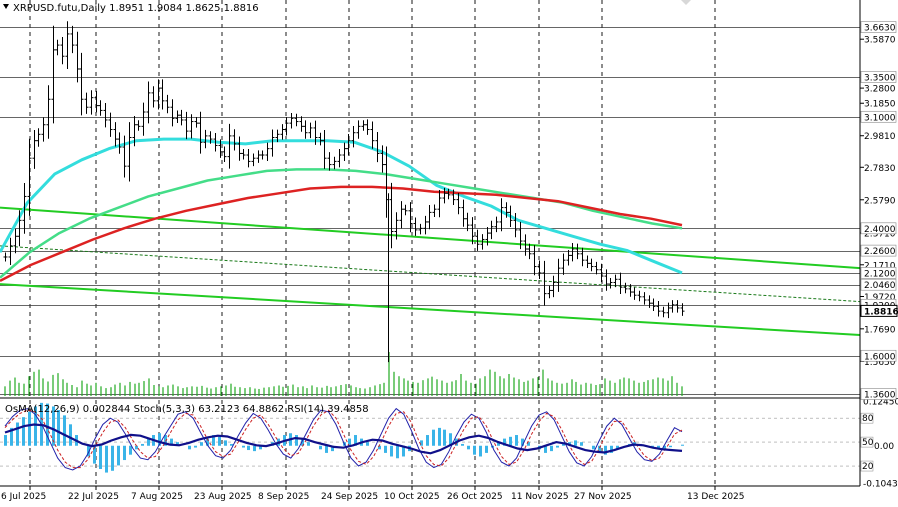 Image resolution: width=898 pixels, height=507 pixels. Describe the element at coordinates (880, 330) in the screenshot. I see `price-tick-label: 1.7690` at that location.